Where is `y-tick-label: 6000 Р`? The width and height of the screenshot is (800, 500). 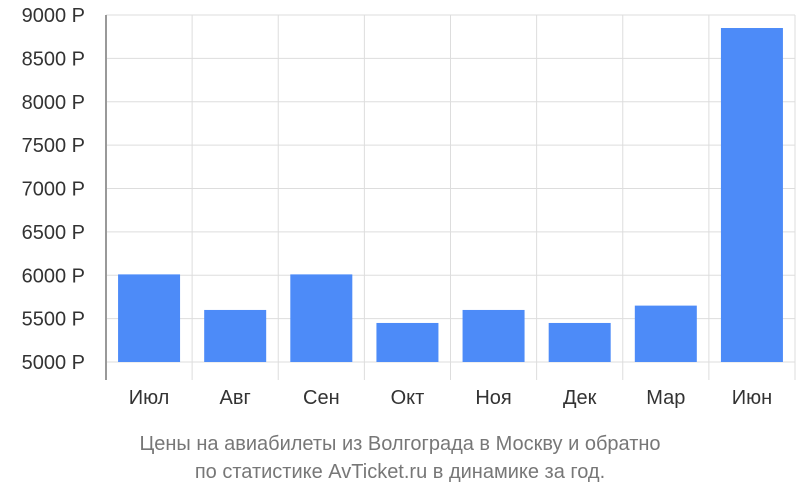 y-tick-label: 6000 Р is located at coordinates (53, 276).